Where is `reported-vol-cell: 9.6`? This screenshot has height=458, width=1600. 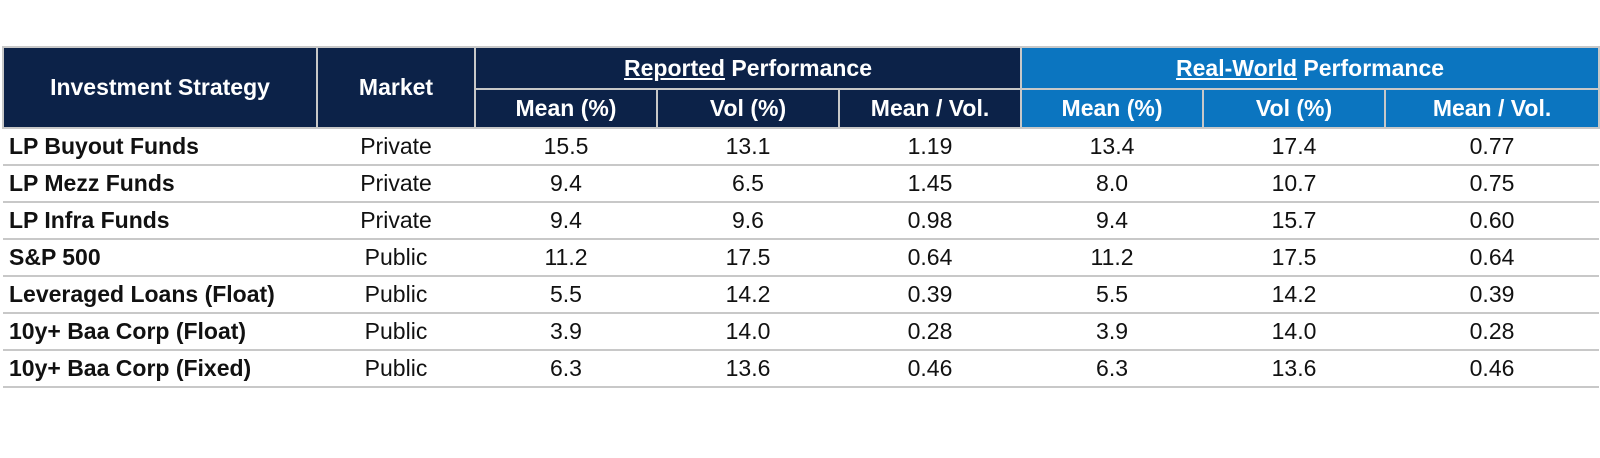 reported-vol-cell: 9.6 is located at coordinates (748, 221).